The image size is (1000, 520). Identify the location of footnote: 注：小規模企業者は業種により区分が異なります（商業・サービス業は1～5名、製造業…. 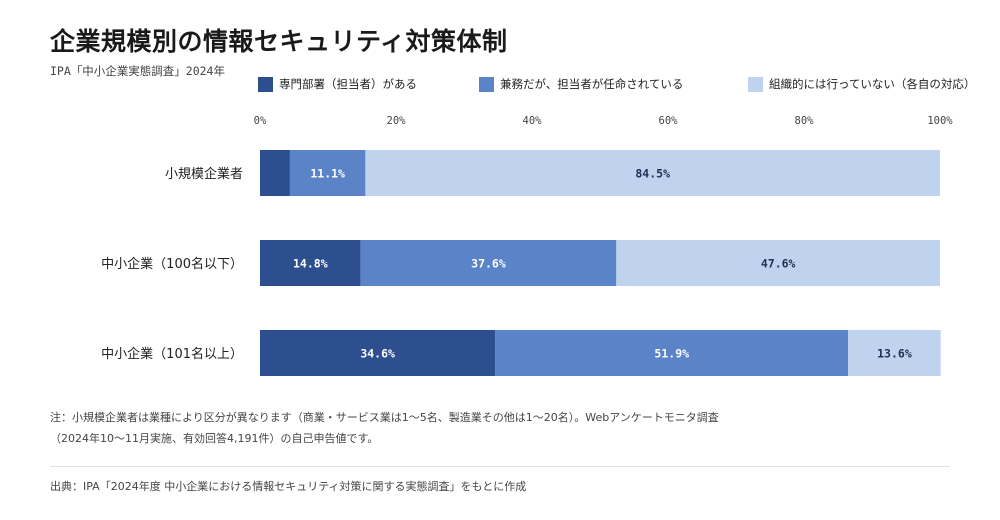
(384, 428).